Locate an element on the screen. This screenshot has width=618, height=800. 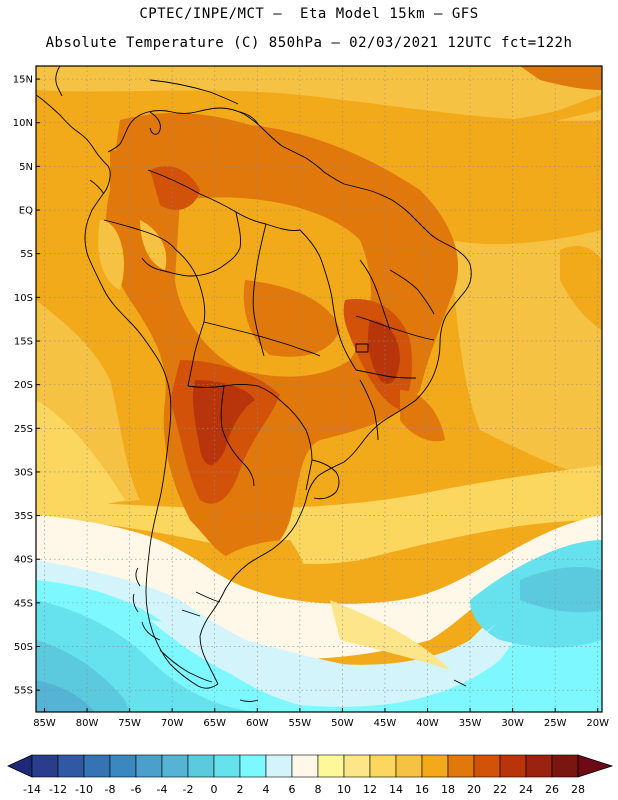
colorbar-tick-label: 20 is located at coordinates (474, 789).